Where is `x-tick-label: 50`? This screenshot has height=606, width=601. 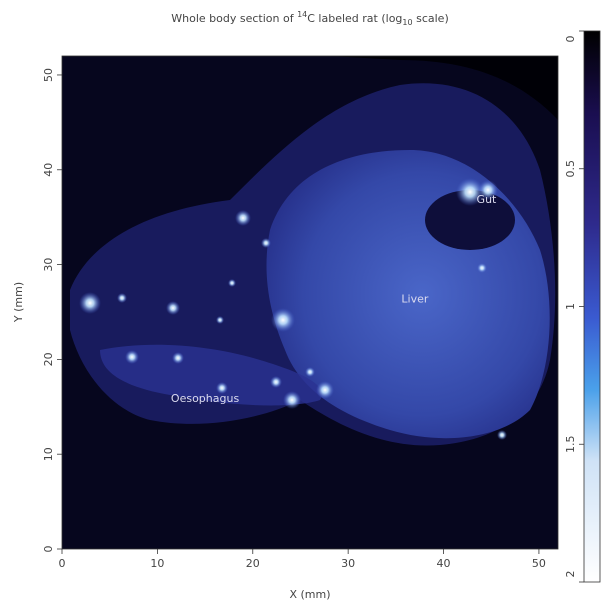 x-tick-label: 50 is located at coordinates (539, 563).